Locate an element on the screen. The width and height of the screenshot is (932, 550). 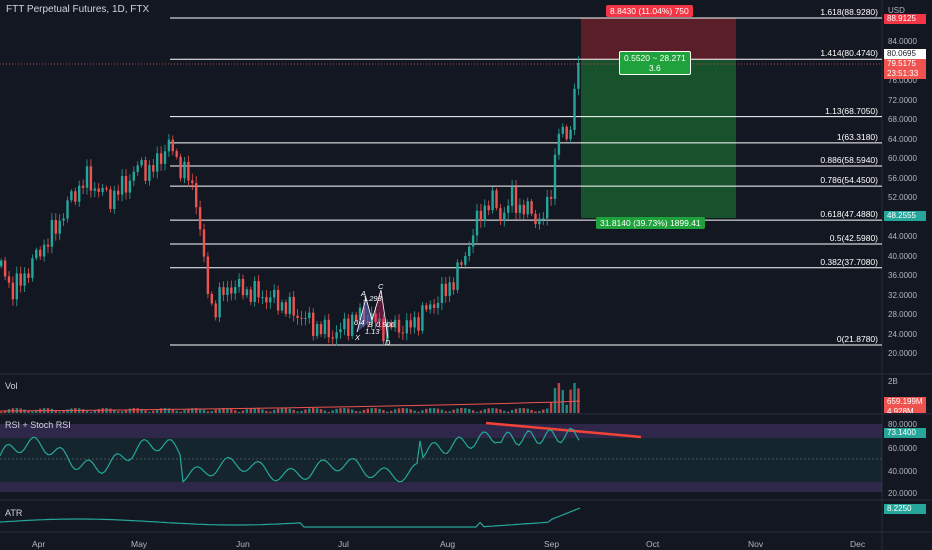
atr-line is located at coordinates (290, 517).